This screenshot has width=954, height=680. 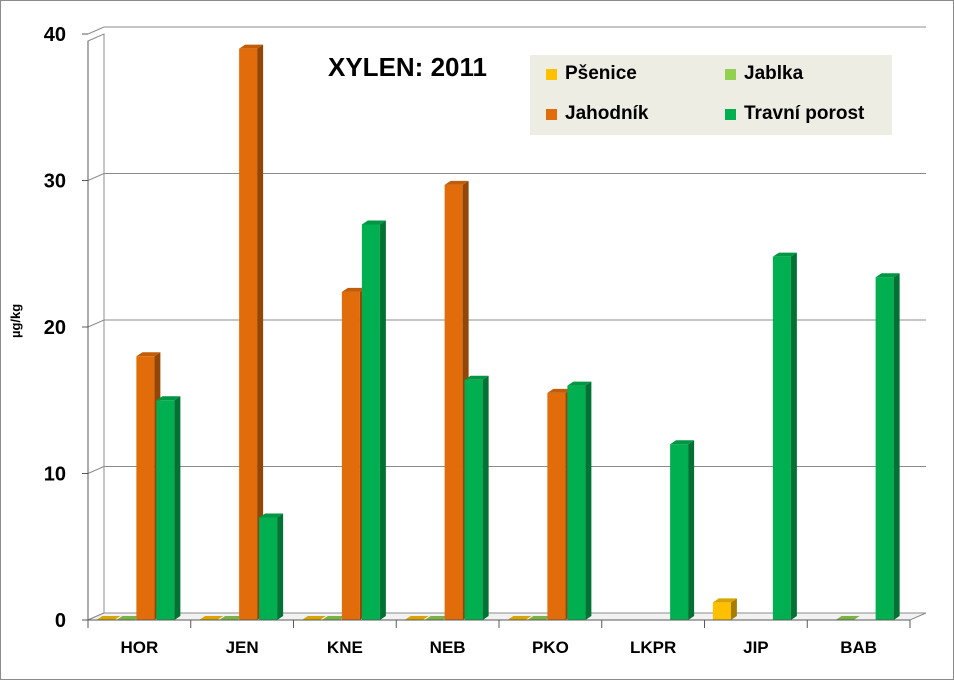 I want to click on bar-jahodnik-jen, so click(x=251, y=332).